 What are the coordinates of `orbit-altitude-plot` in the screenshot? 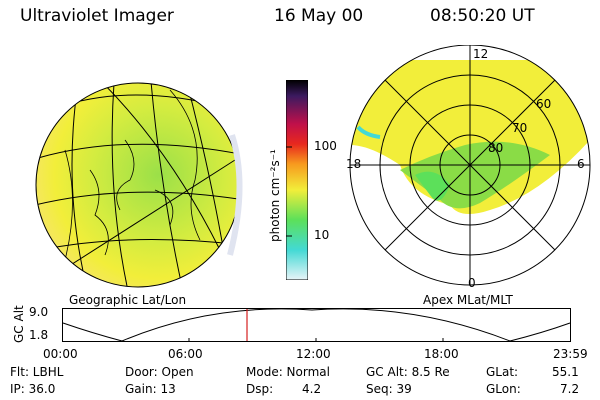 It's located at (316, 325).